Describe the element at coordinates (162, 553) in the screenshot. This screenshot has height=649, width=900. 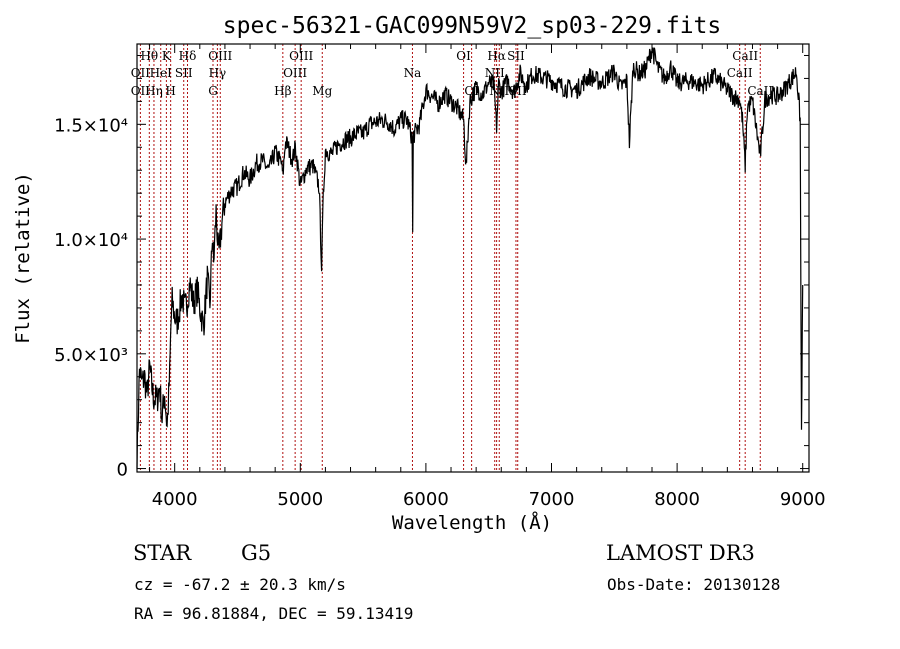
I see `object-class: STAR` at that location.